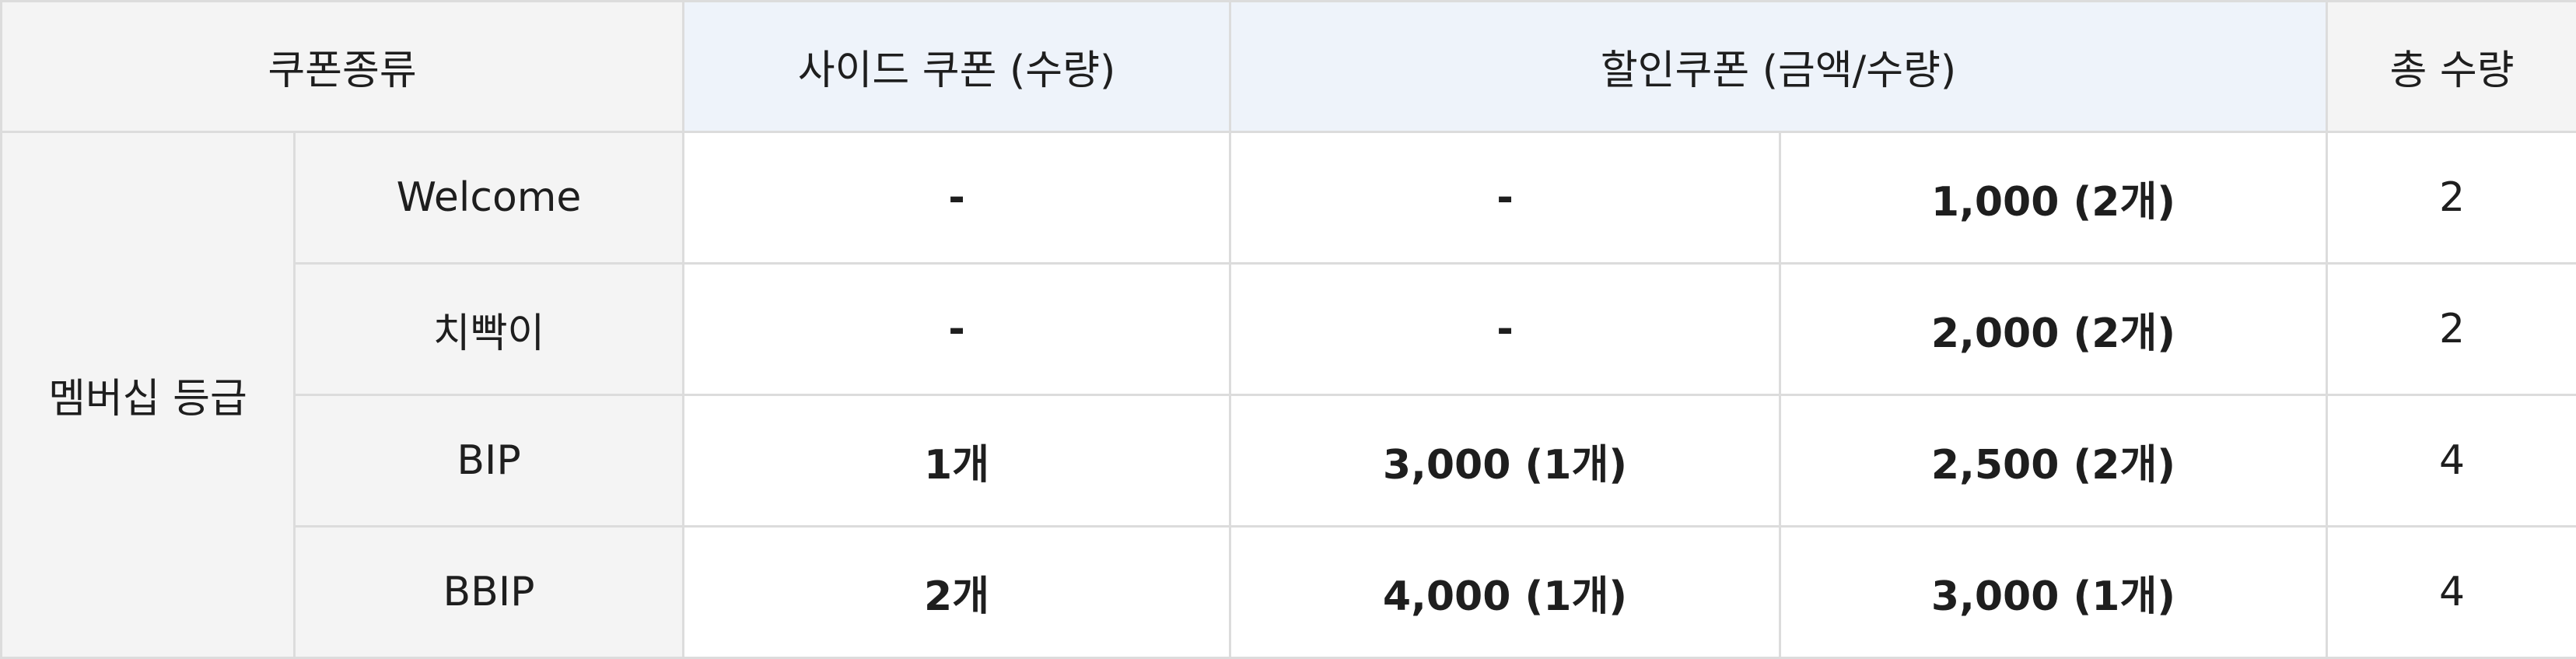 This screenshot has height=659, width=2576. I want to click on header-side-coupon: 사이드 쿠폰 (수량), so click(957, 67).